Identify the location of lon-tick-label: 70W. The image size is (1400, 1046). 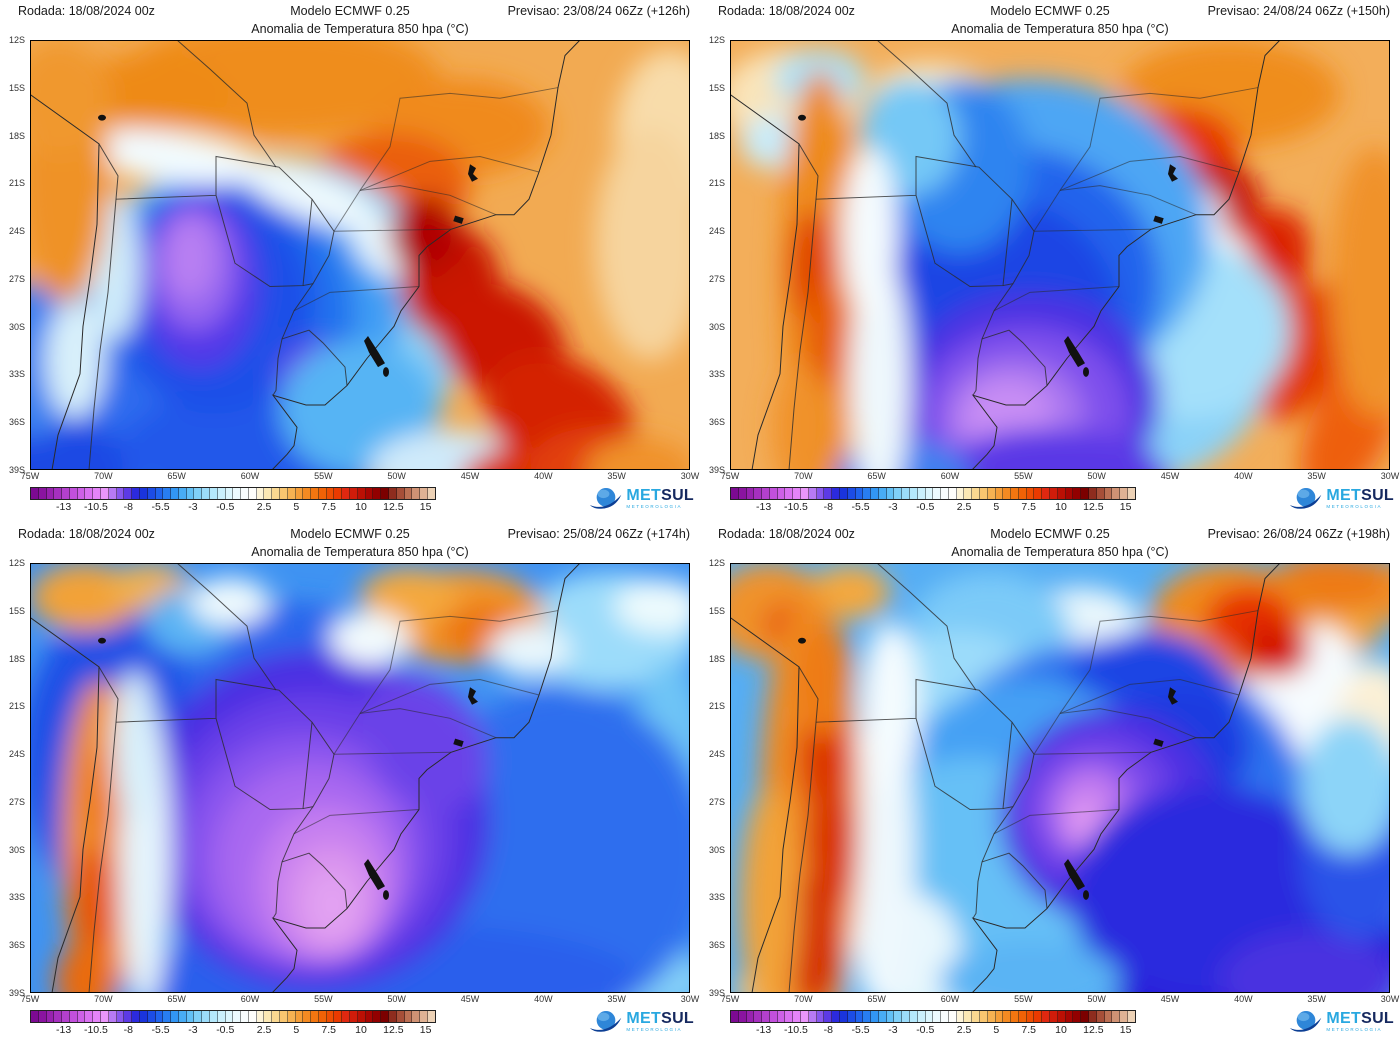
(103, 999).